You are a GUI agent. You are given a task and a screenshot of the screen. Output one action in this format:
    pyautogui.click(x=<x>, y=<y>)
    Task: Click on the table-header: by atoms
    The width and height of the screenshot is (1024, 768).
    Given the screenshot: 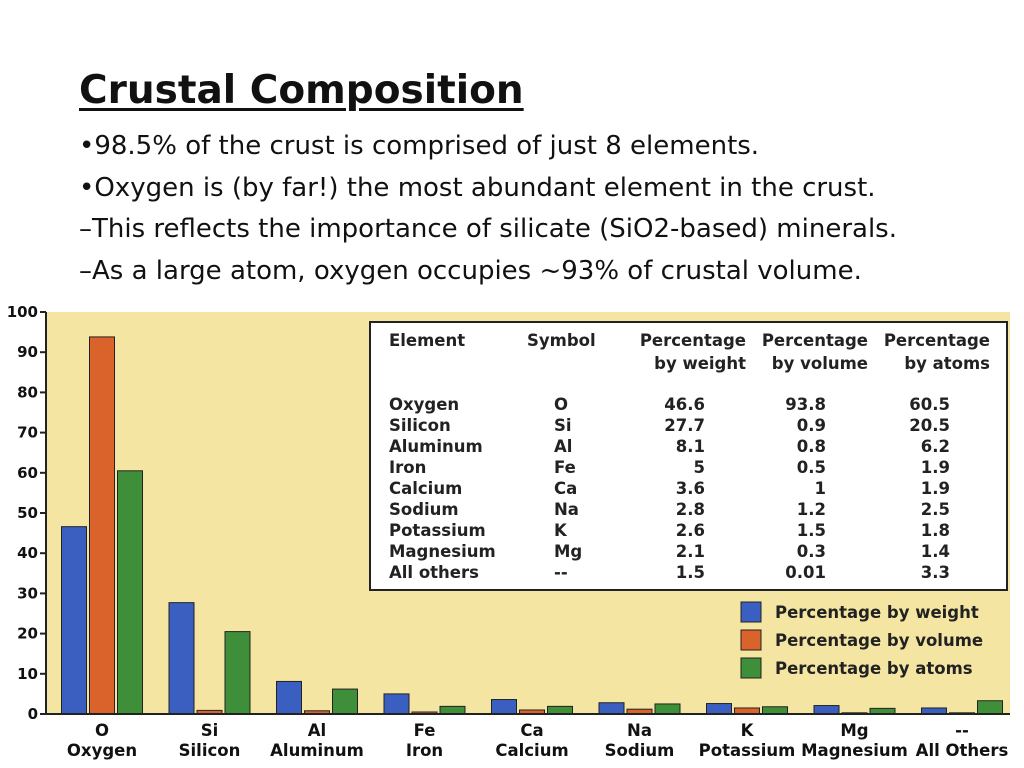 What is the action you would take?
    pyautogui.click(x=947, y=363)
    